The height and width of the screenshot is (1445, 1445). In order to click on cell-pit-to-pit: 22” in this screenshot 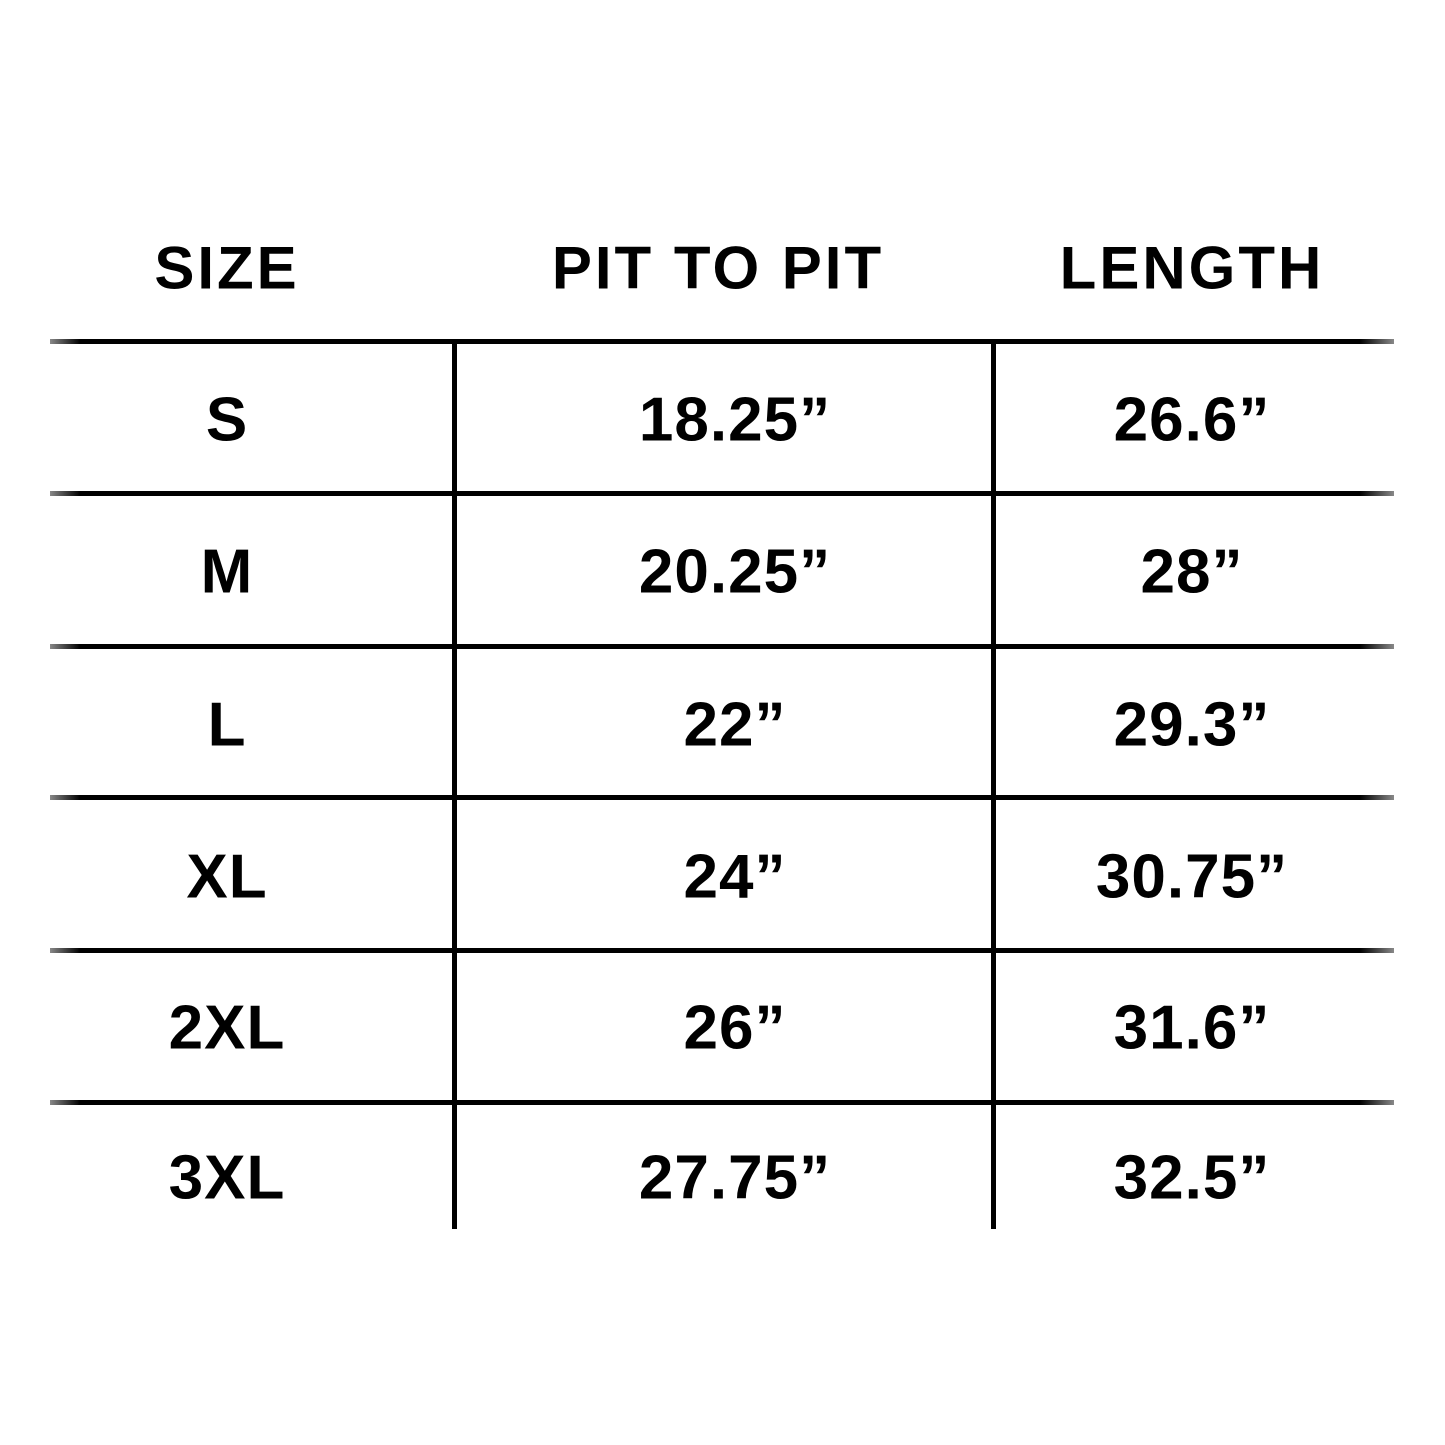, I will do `click(735, 725)`.